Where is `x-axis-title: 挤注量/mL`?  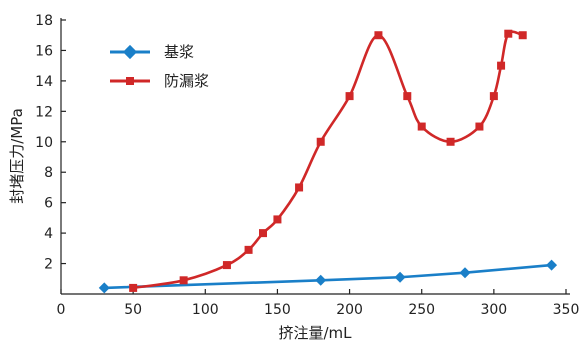 x-axis-title: 挤注量/mL is located at coordinates (315, 333).